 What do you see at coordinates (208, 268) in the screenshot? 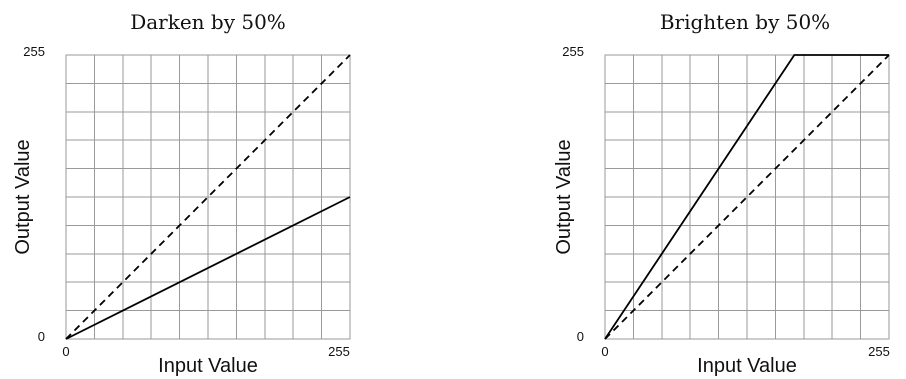
I see `transfer-curve-line` at bounding box center [208, 268].